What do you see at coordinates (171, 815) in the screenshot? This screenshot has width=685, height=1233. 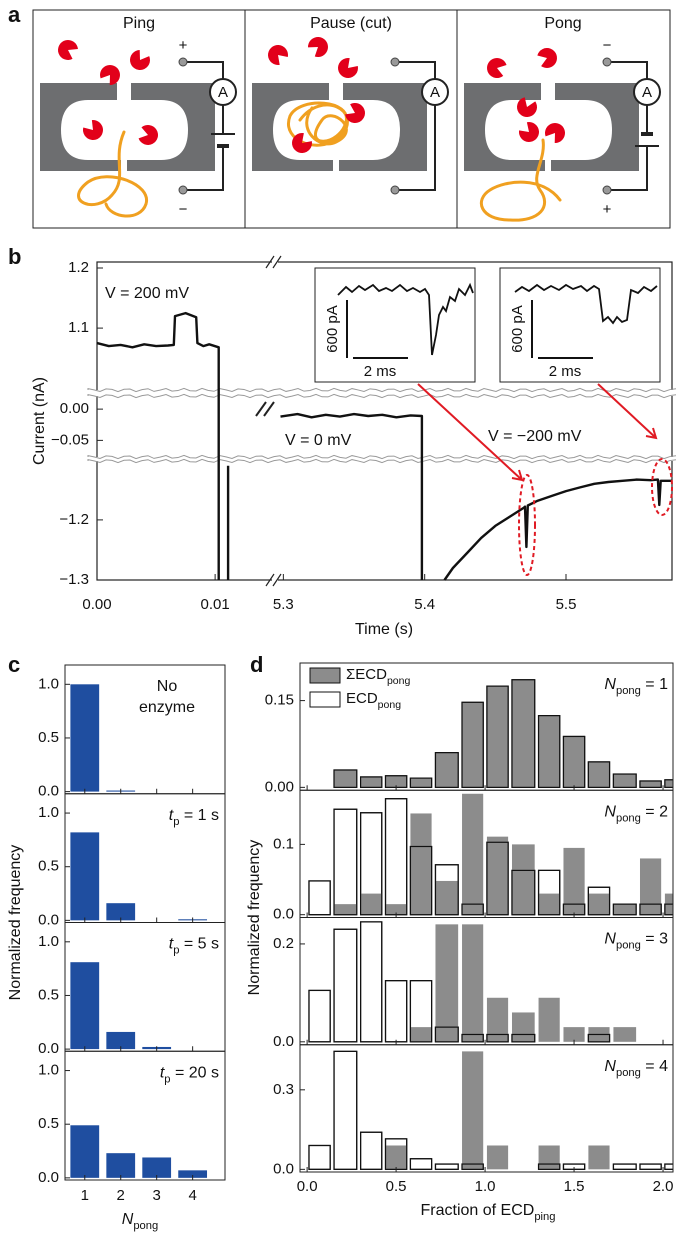 I see `annotation-main: t` at bounding box center [171, 815].